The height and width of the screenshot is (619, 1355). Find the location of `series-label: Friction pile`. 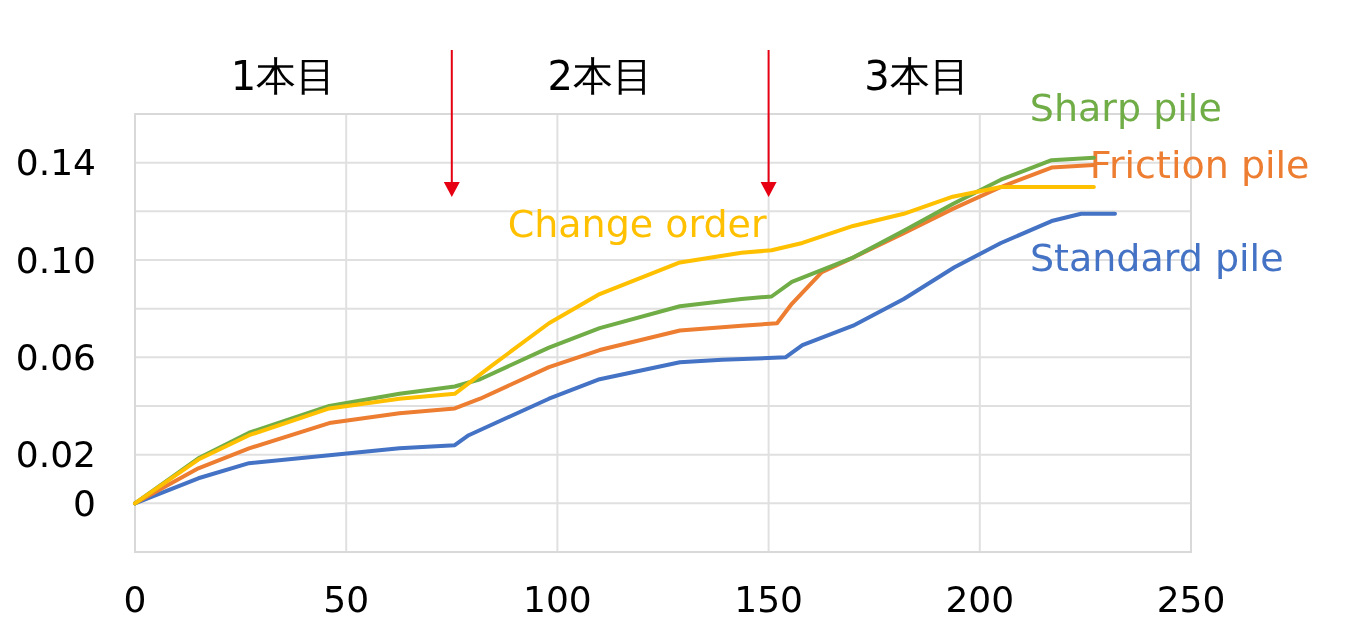

series-label: Friction pile is located at coordinates (1199, 165).